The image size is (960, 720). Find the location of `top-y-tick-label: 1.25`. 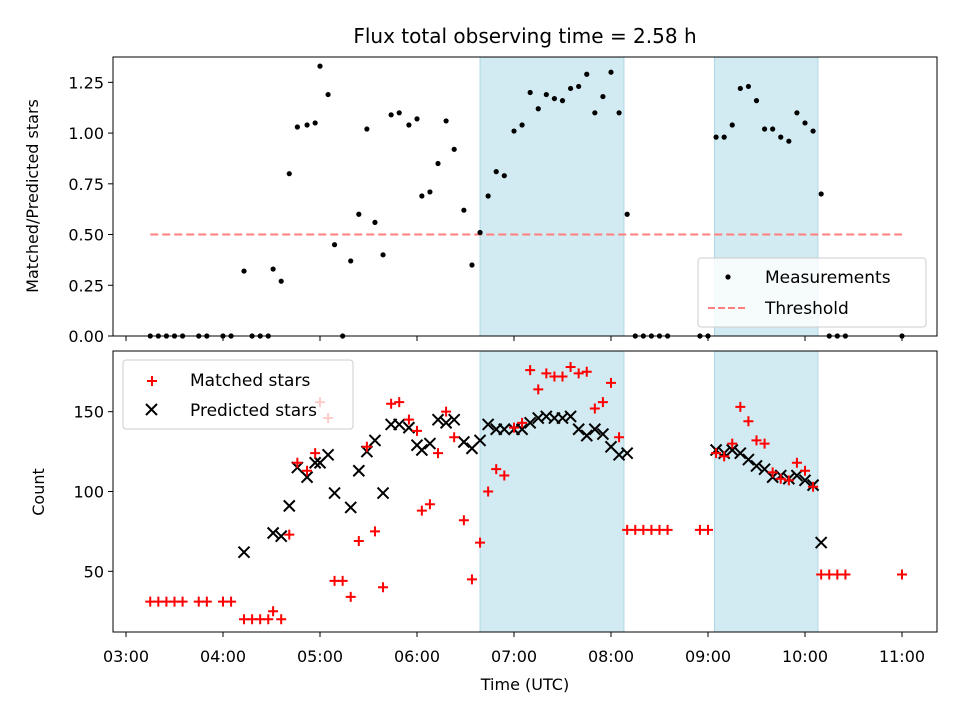

top-y-tick-label: 1.25 is located at coordinates (86, 82).